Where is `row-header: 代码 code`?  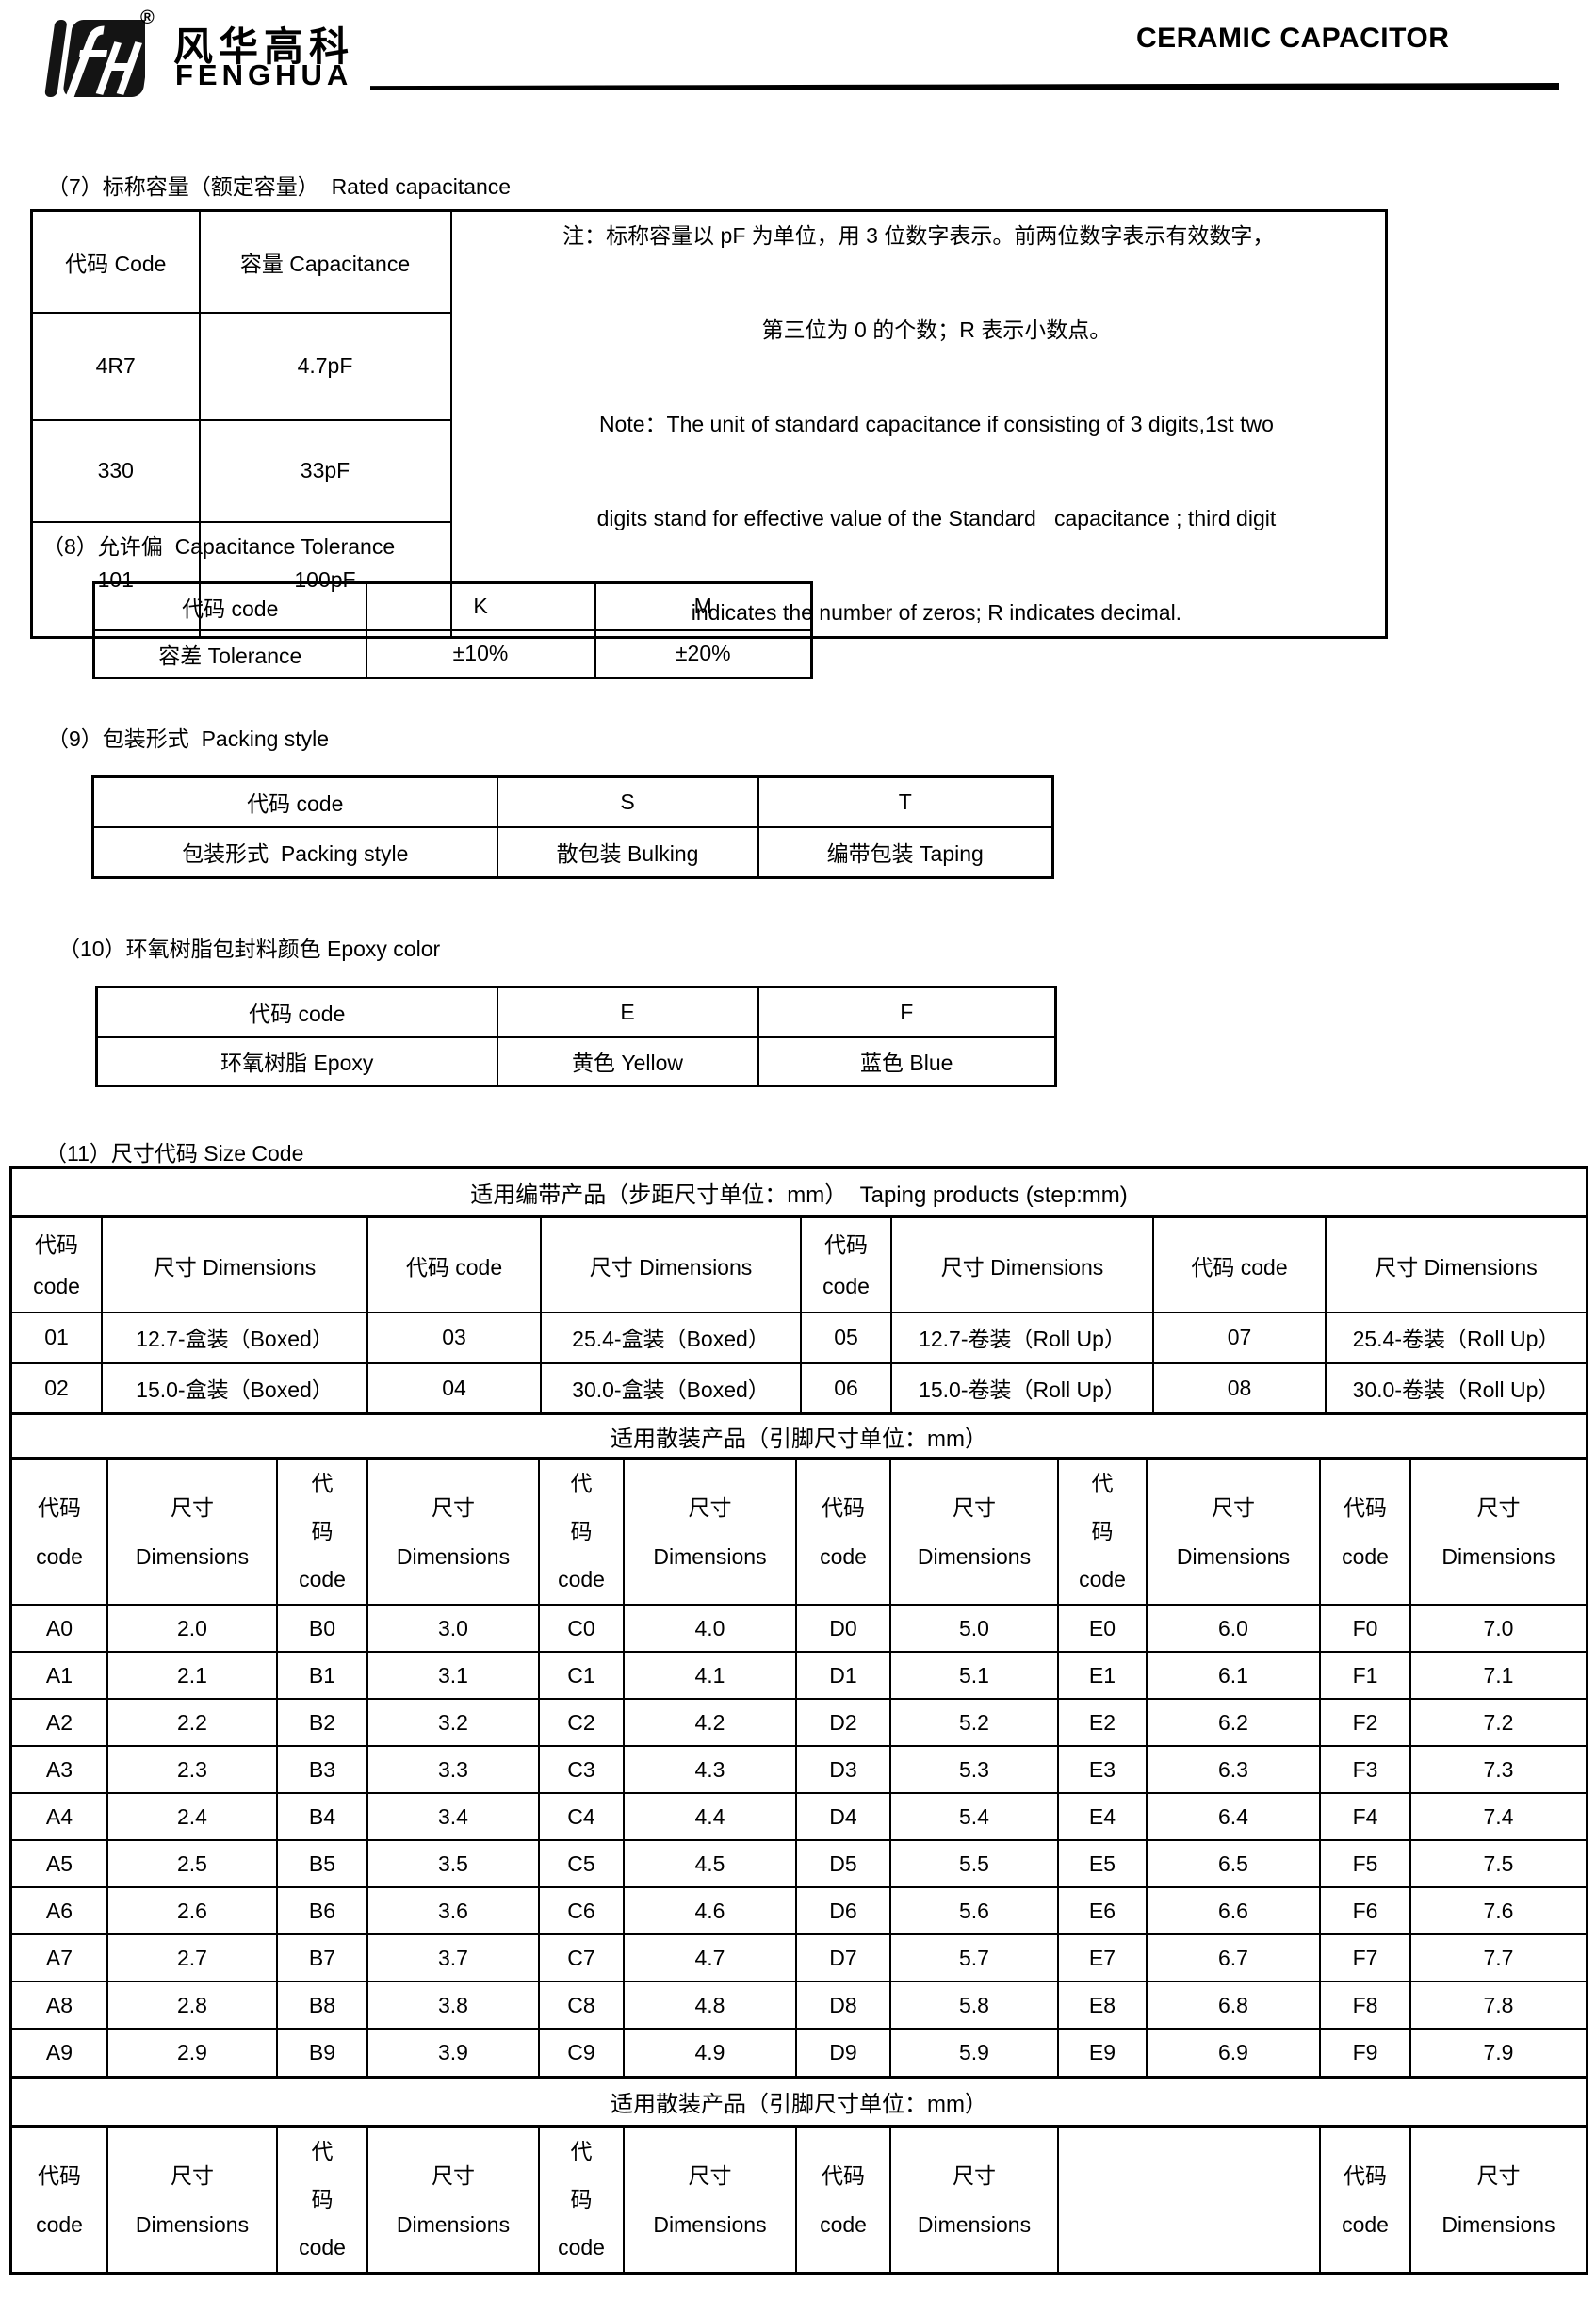 row-header: 代码 code is located at coordinates (296, 1012).